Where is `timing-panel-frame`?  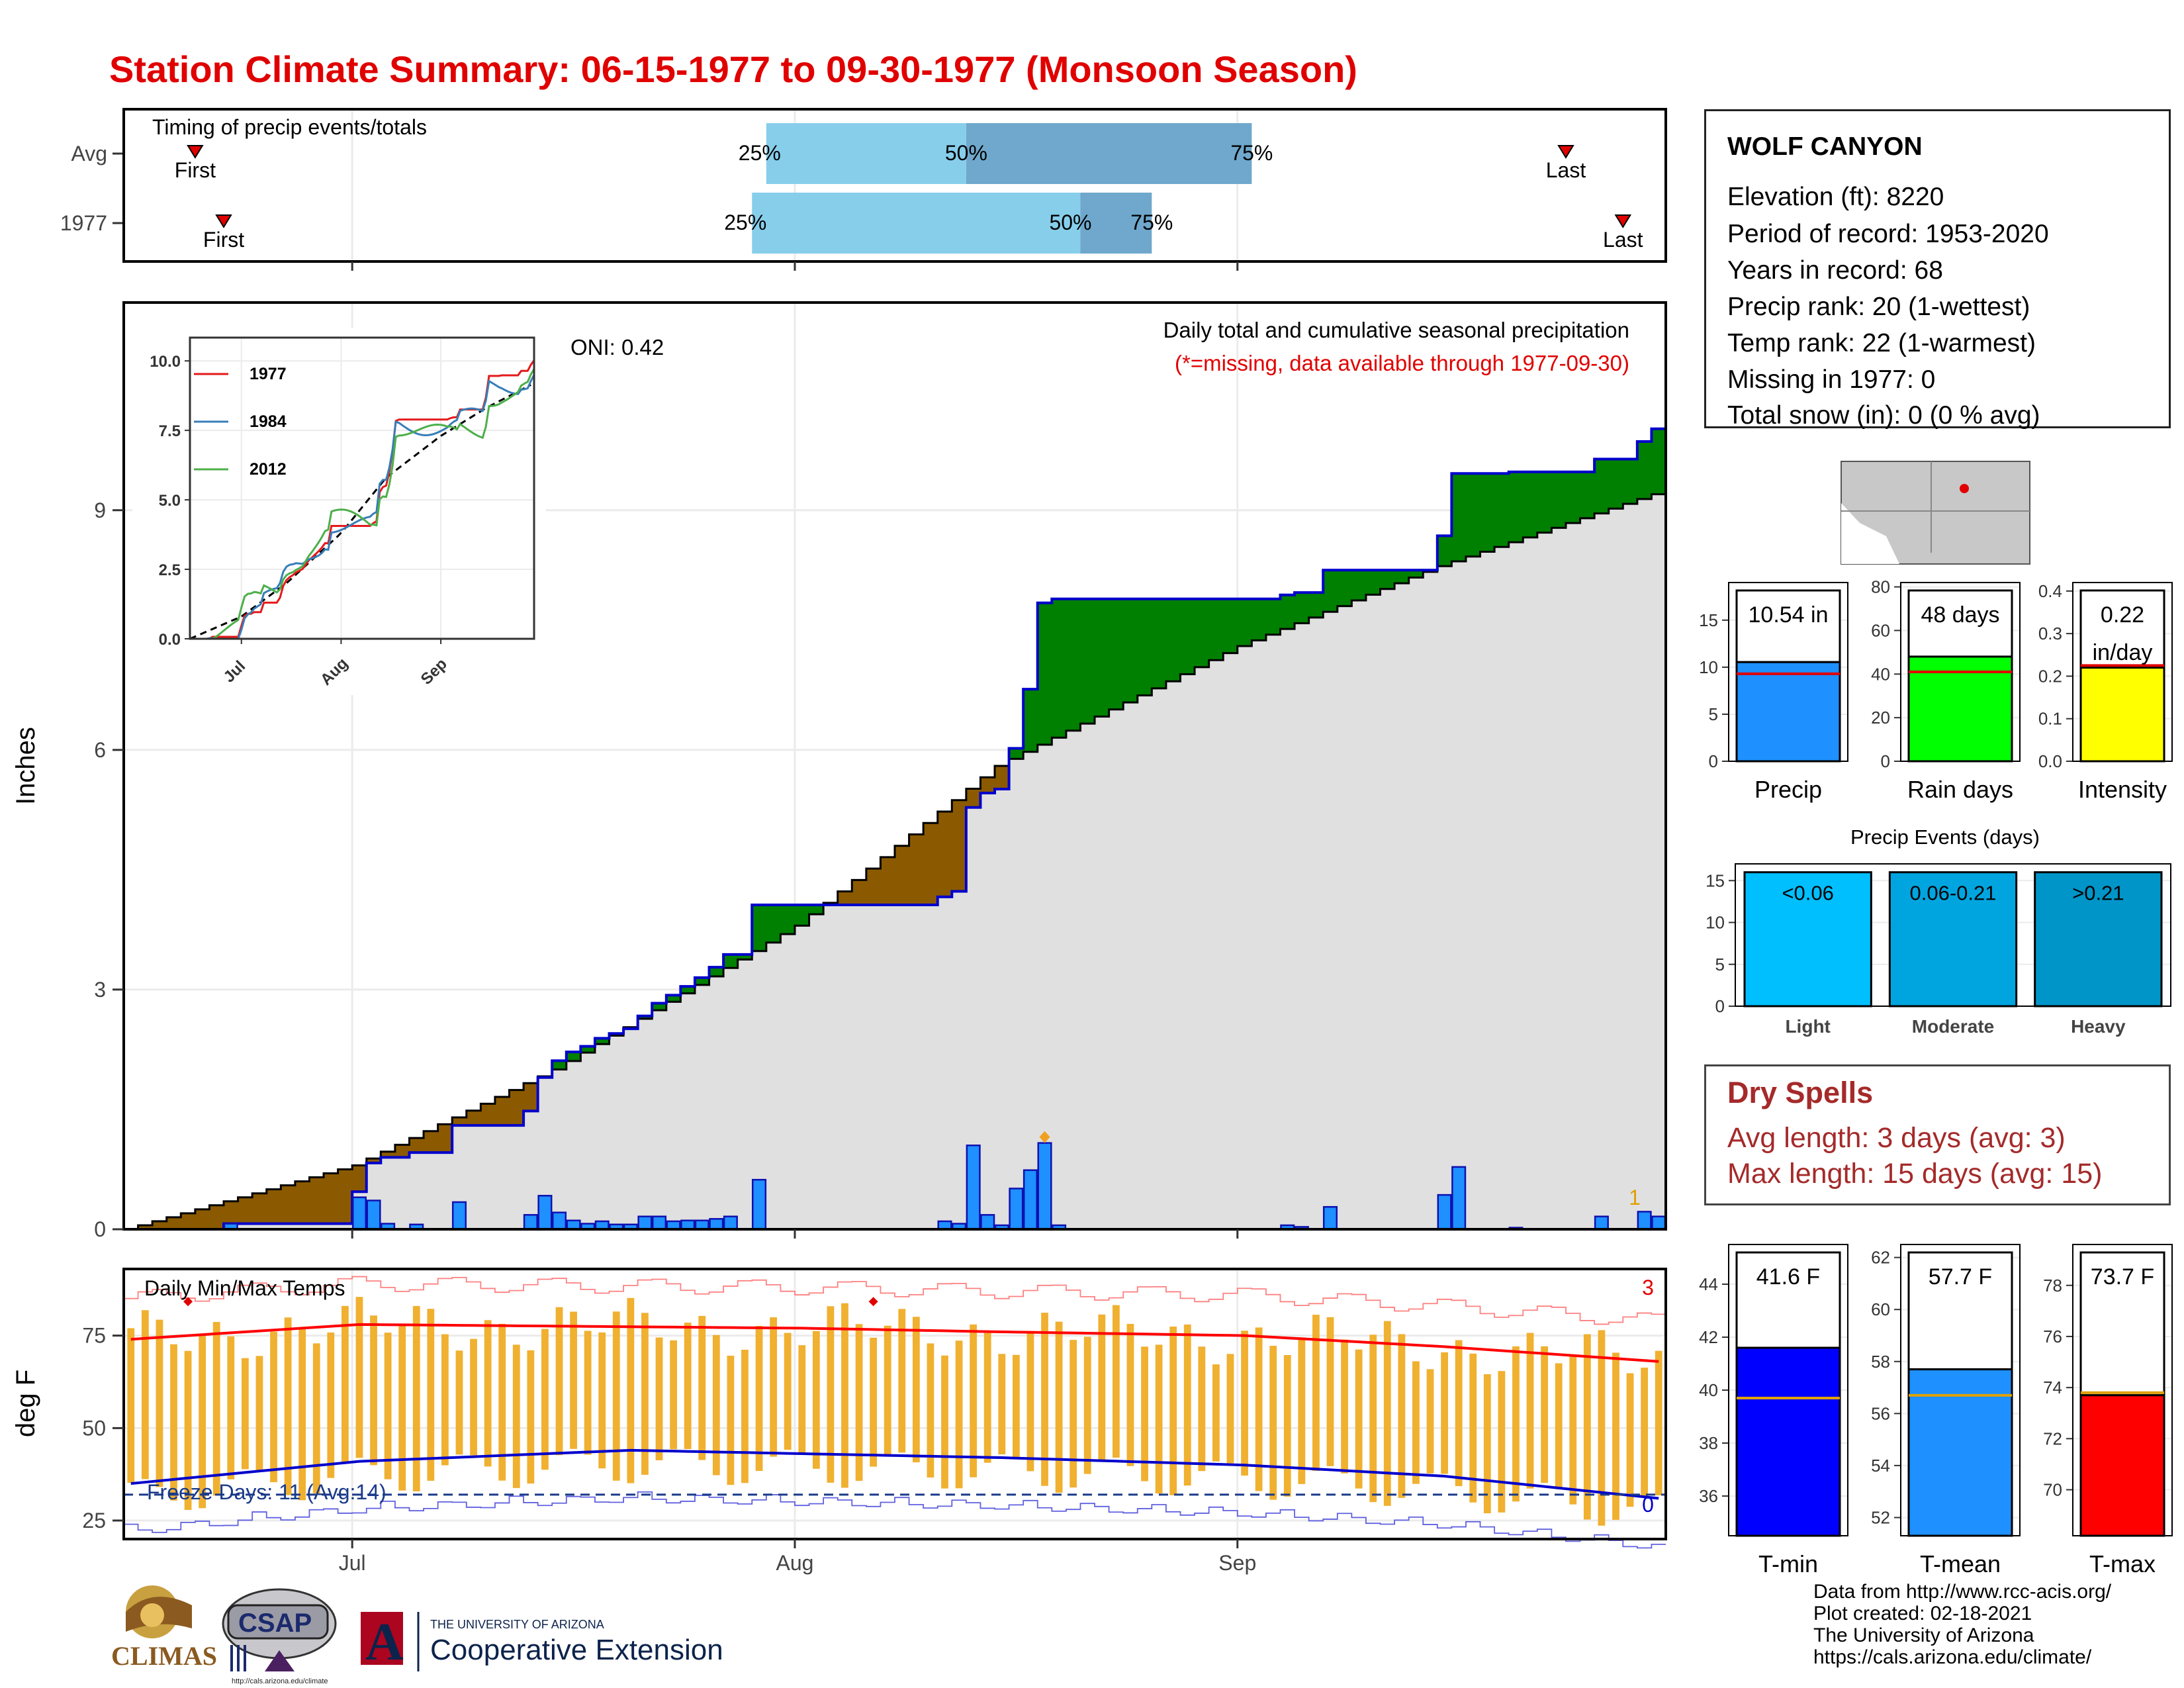
timing-panel-frame is located at coordinates (894, 185).